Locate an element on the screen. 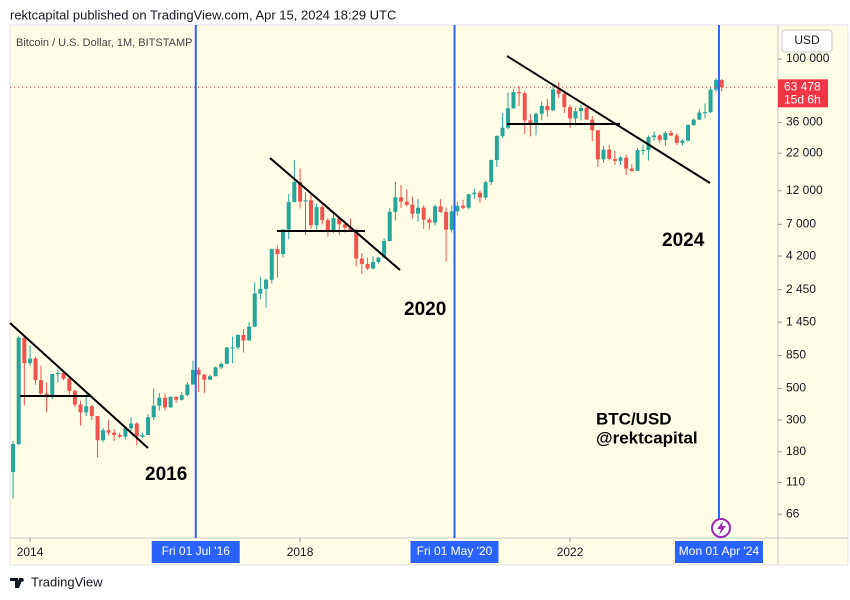 This screenshot has width=850, height=600. alert-icon is located at coordinates (721, 528).